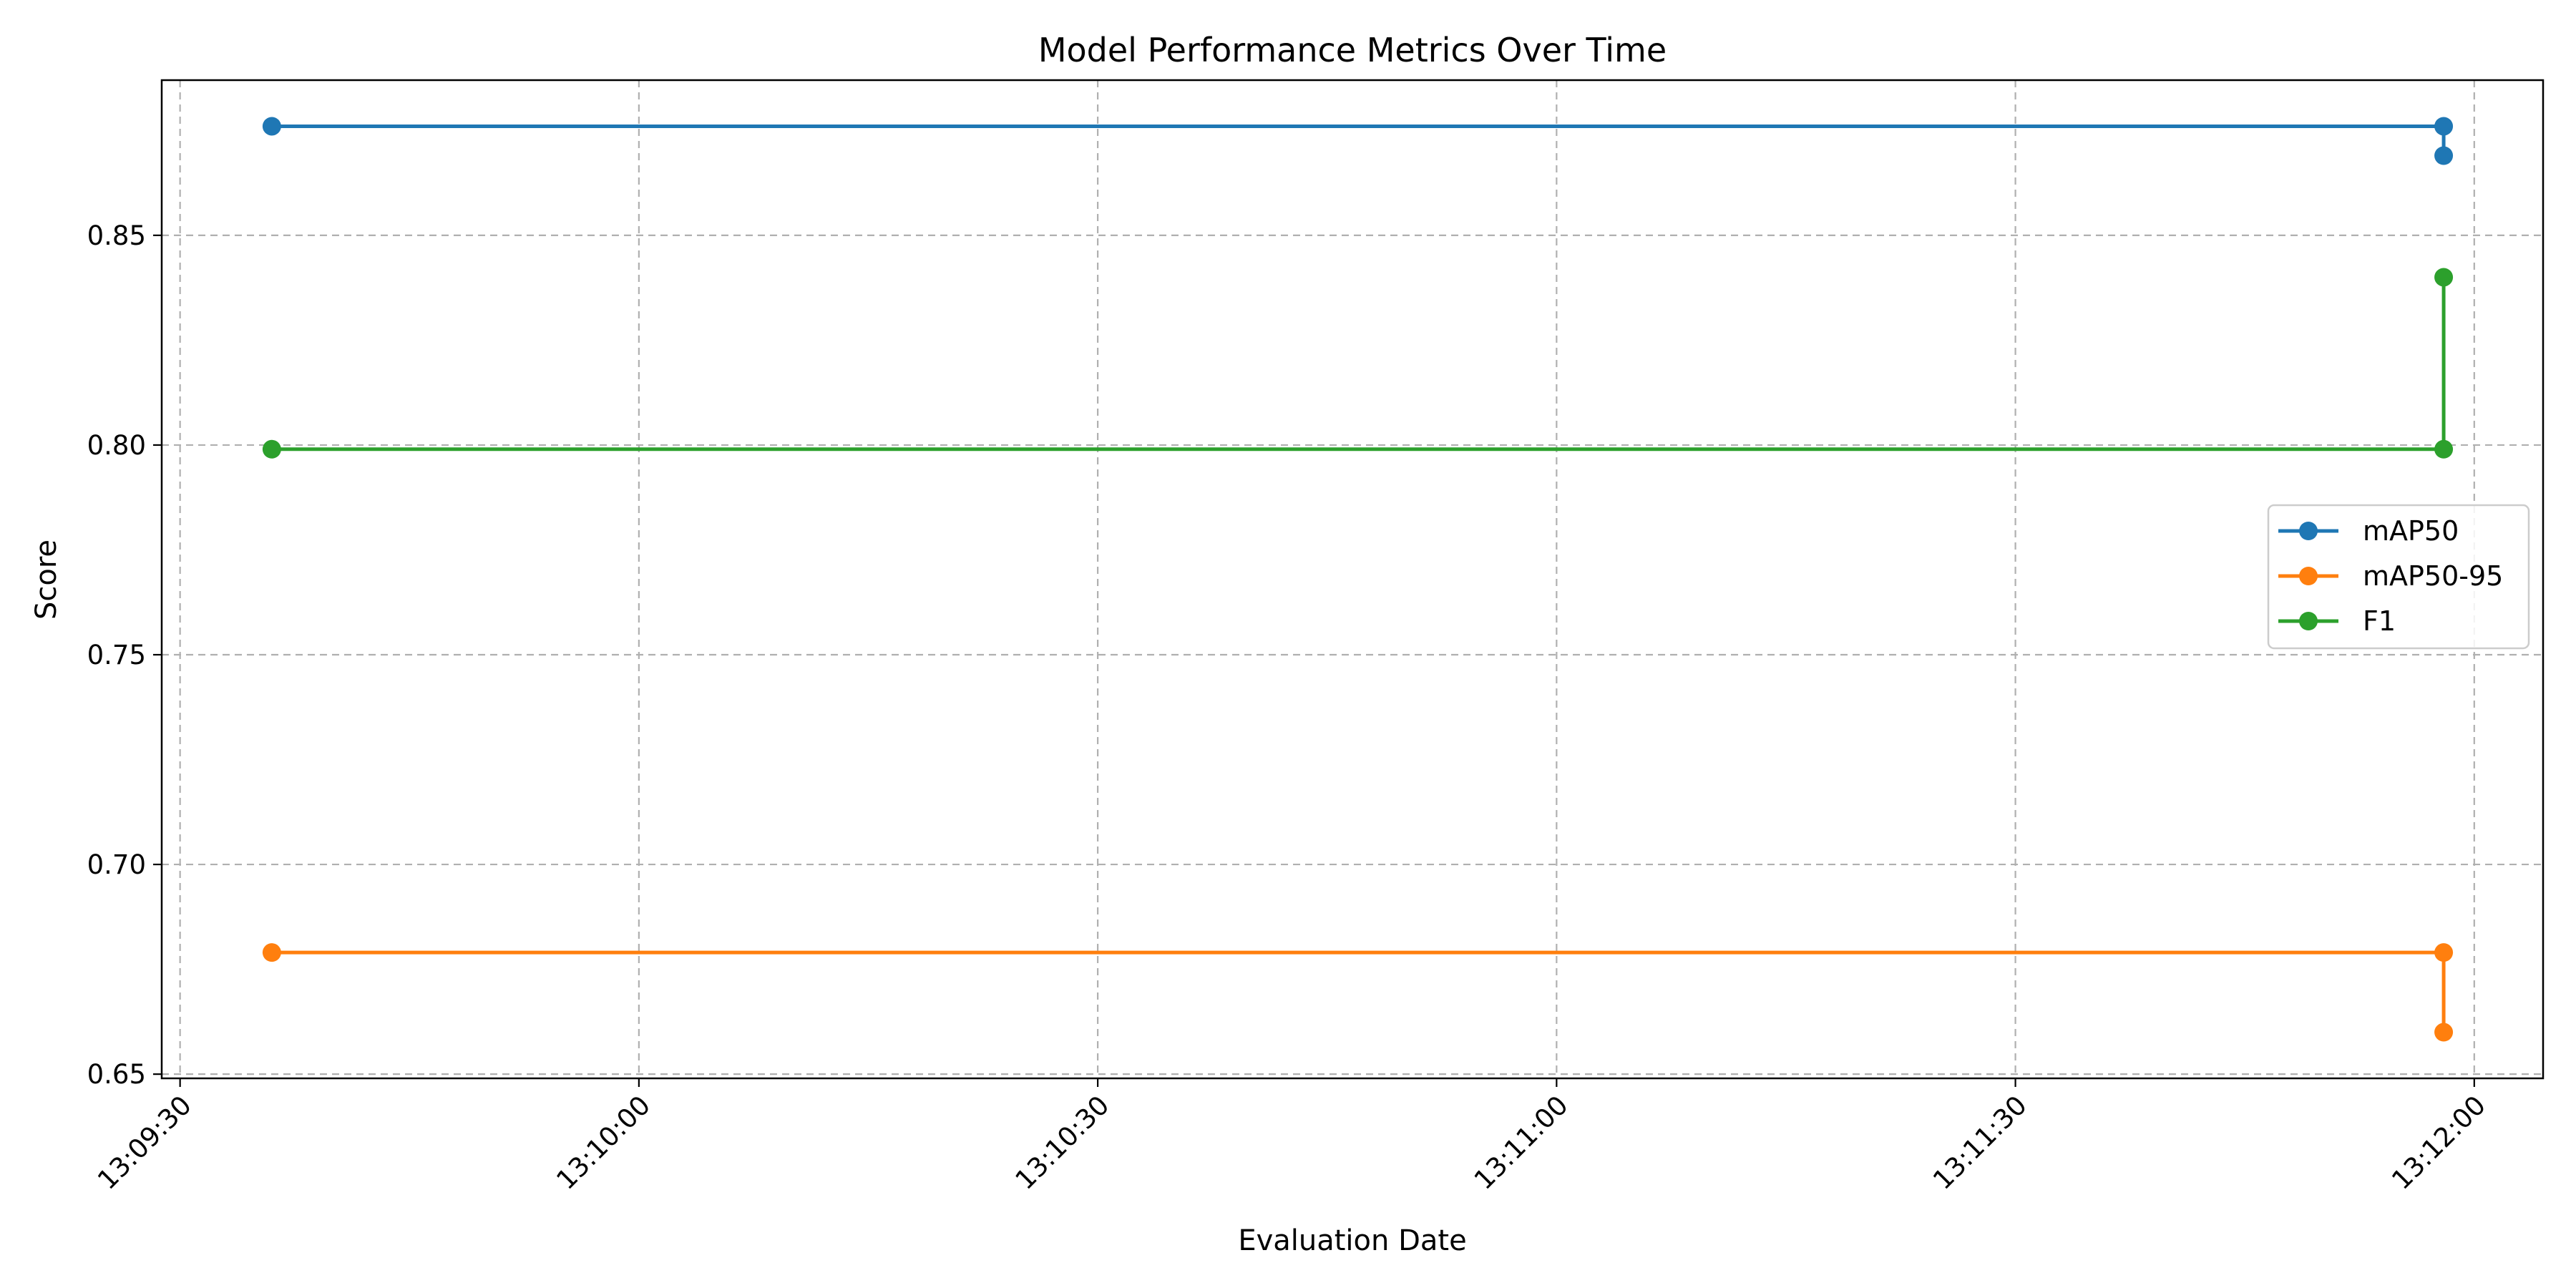  I want to click on series-map50, so click(1358, 141).